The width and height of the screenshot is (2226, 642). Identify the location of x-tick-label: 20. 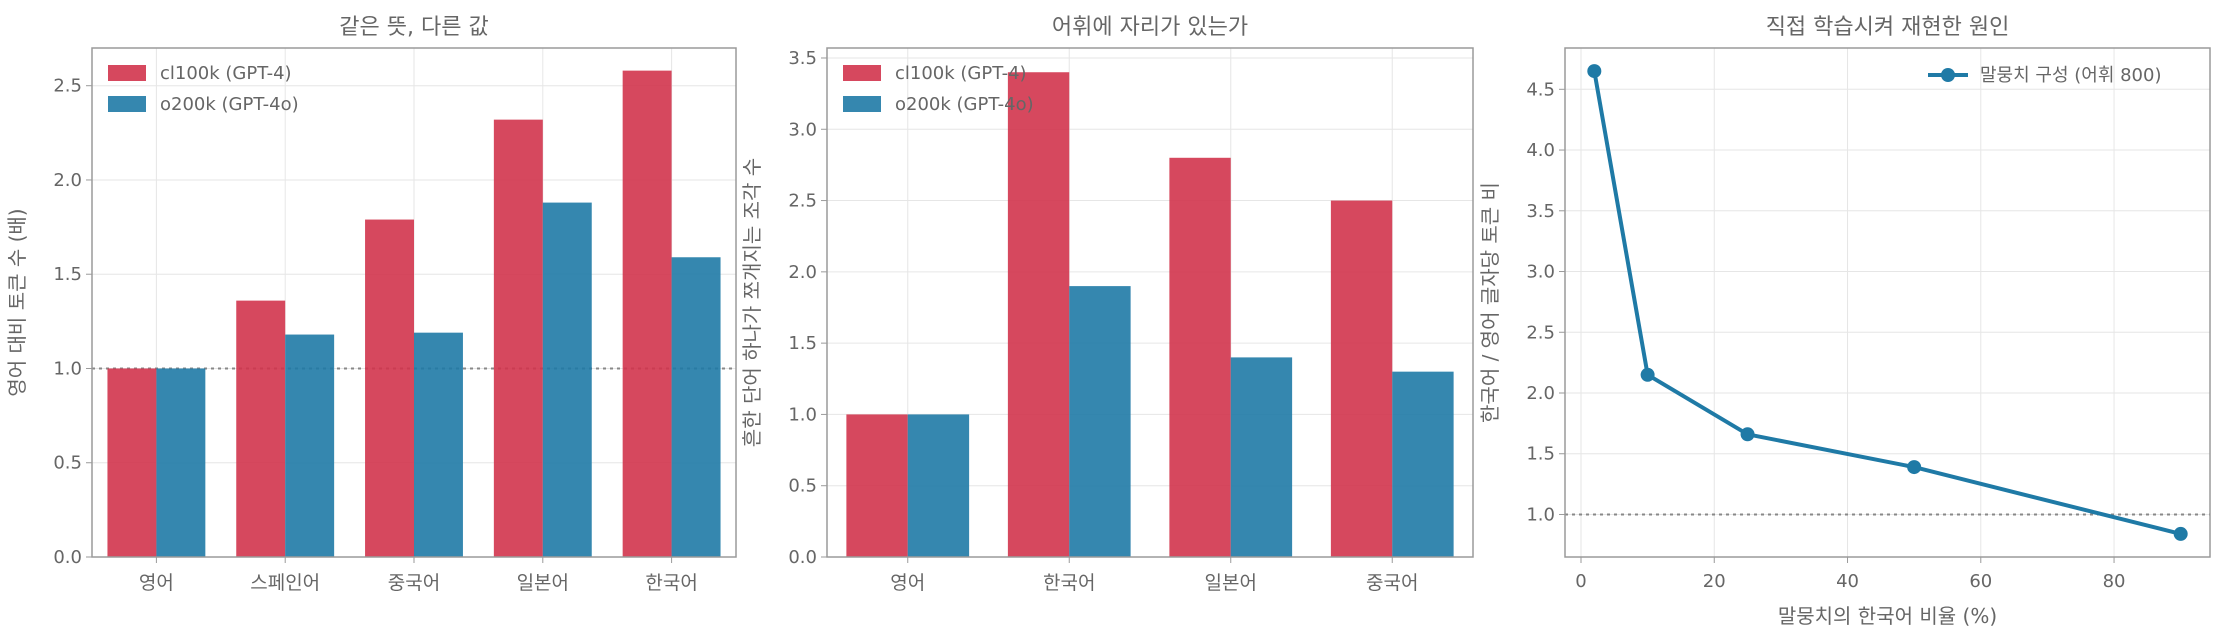
(1714, 581).